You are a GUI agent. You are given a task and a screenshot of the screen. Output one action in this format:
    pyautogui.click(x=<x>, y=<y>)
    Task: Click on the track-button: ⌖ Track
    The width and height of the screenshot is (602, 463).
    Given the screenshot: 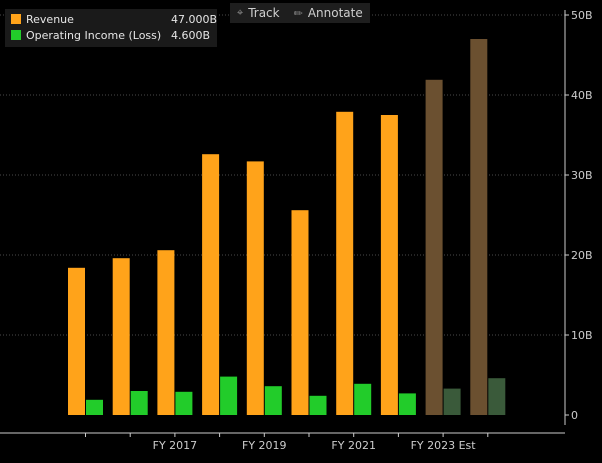 What is the action you would take?
    pyautogui.click(x=258, y=13)
    